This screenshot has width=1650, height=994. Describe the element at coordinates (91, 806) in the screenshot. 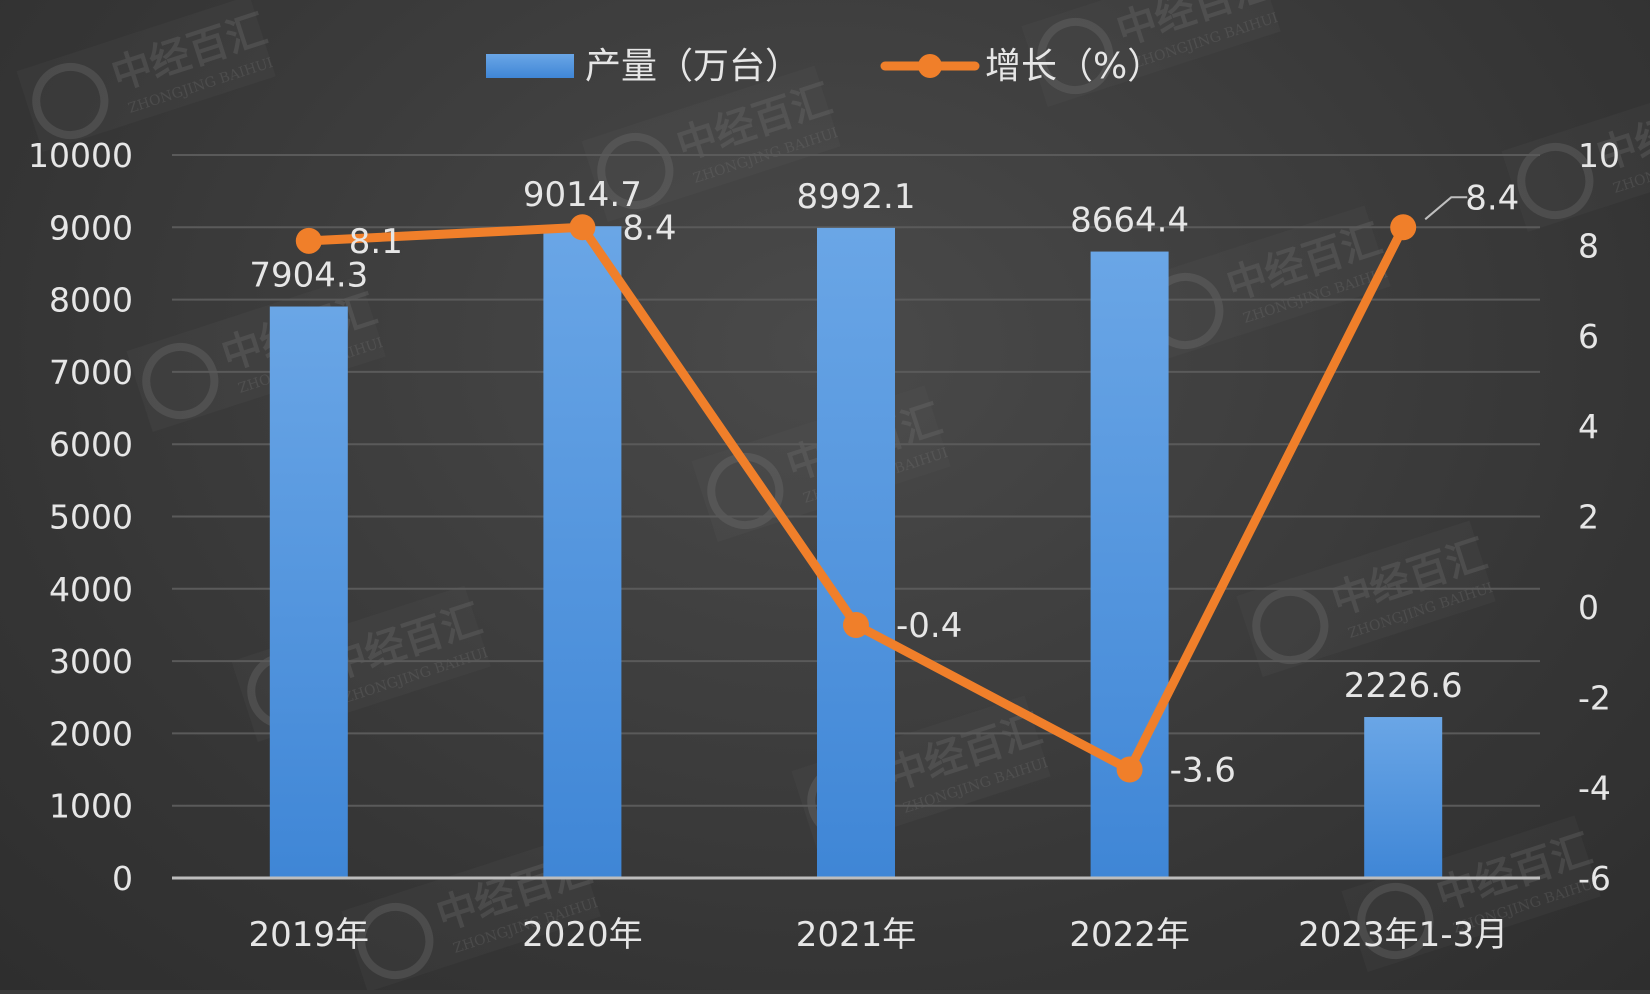

I see `y-left-tick-label: 1000` at that location.